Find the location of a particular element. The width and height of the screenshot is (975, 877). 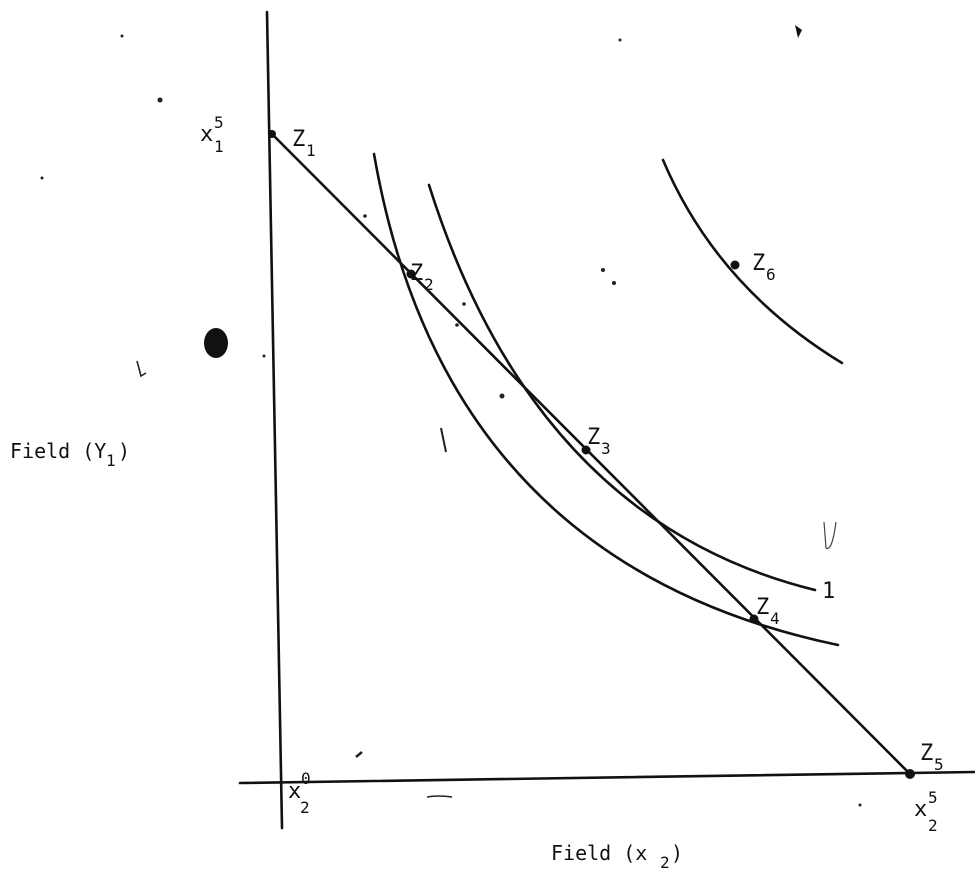

svg-text: 4 is located at coordinates (775, 618).